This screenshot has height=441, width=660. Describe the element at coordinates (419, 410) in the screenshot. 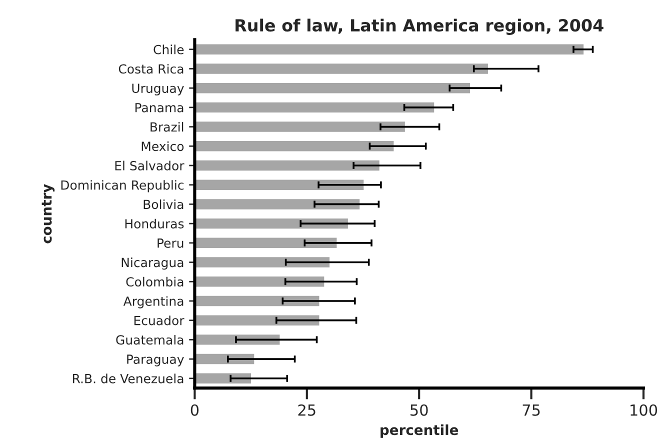

I see `x-tick-label: 50` at that location.